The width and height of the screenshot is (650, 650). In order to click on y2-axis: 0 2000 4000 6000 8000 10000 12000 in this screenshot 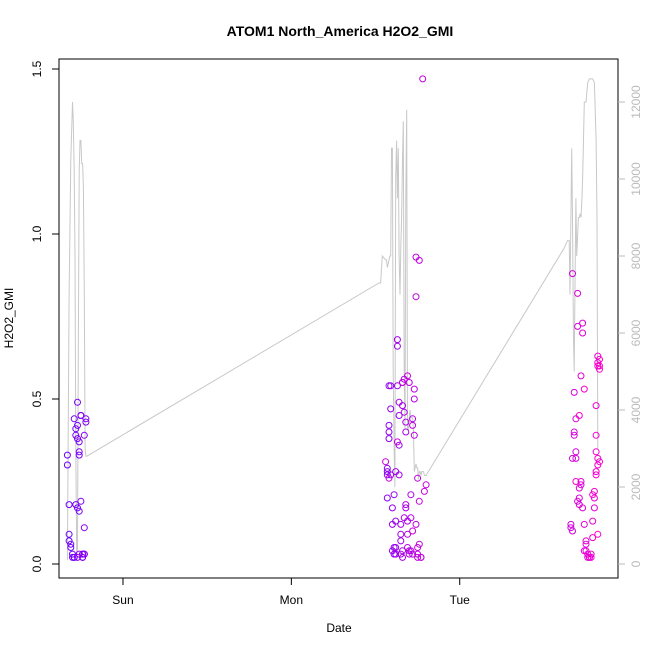, I will do `click(630, 326)`.